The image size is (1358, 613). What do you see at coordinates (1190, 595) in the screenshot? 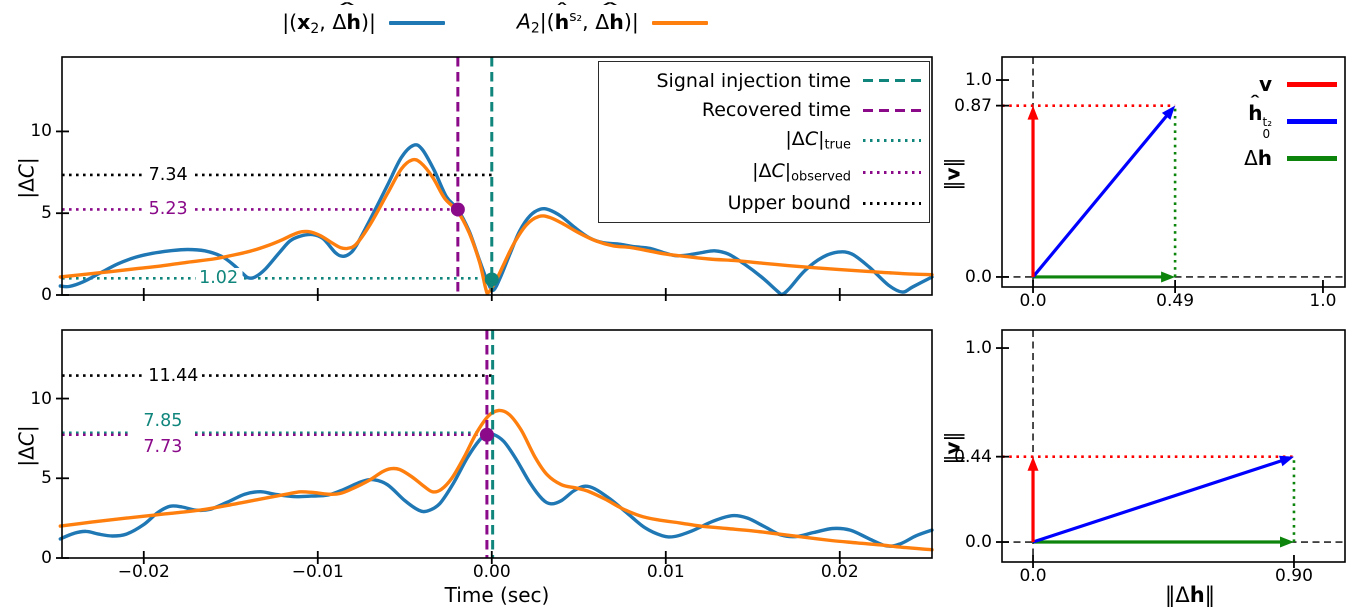
I see `x-axis-label-dh: ‖Δh‖` at bounding box center [1190, 595].